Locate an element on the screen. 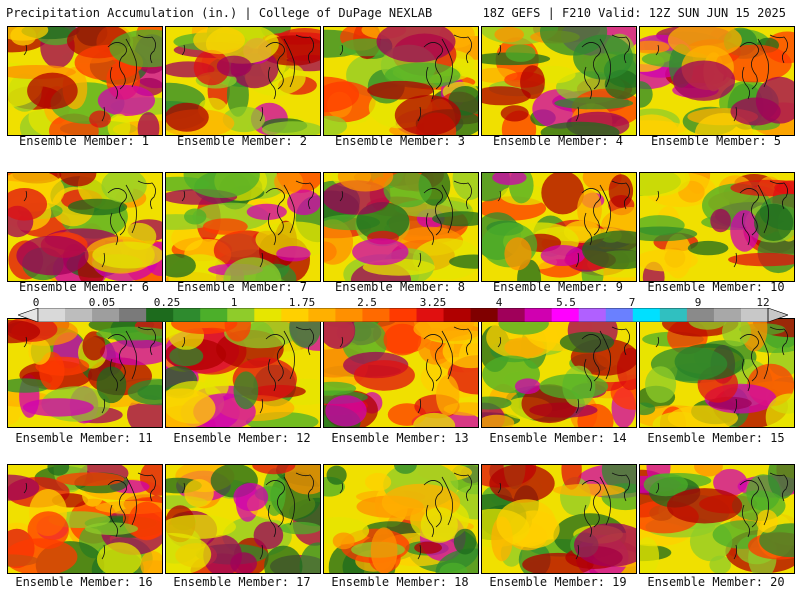 This screenshot has height=600, width=800. colorbar-tick-label: 9 is located at coordinates (698, 302).